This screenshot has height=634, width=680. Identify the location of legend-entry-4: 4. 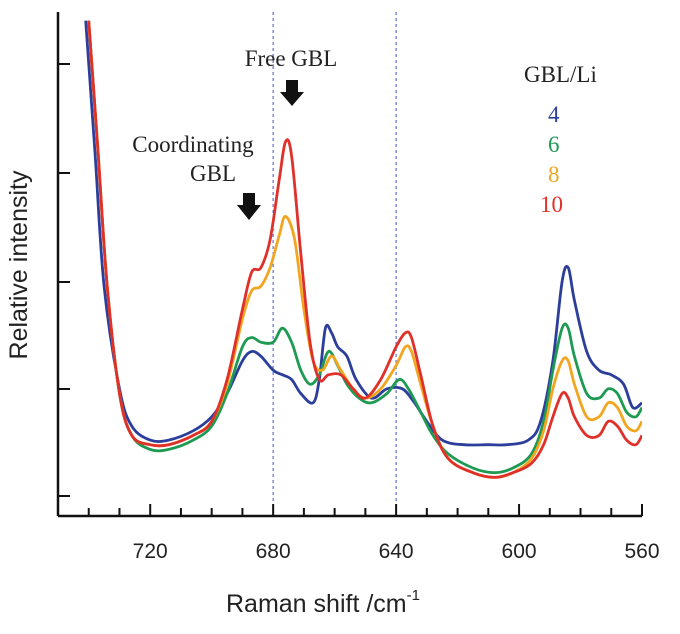
(554, 114).